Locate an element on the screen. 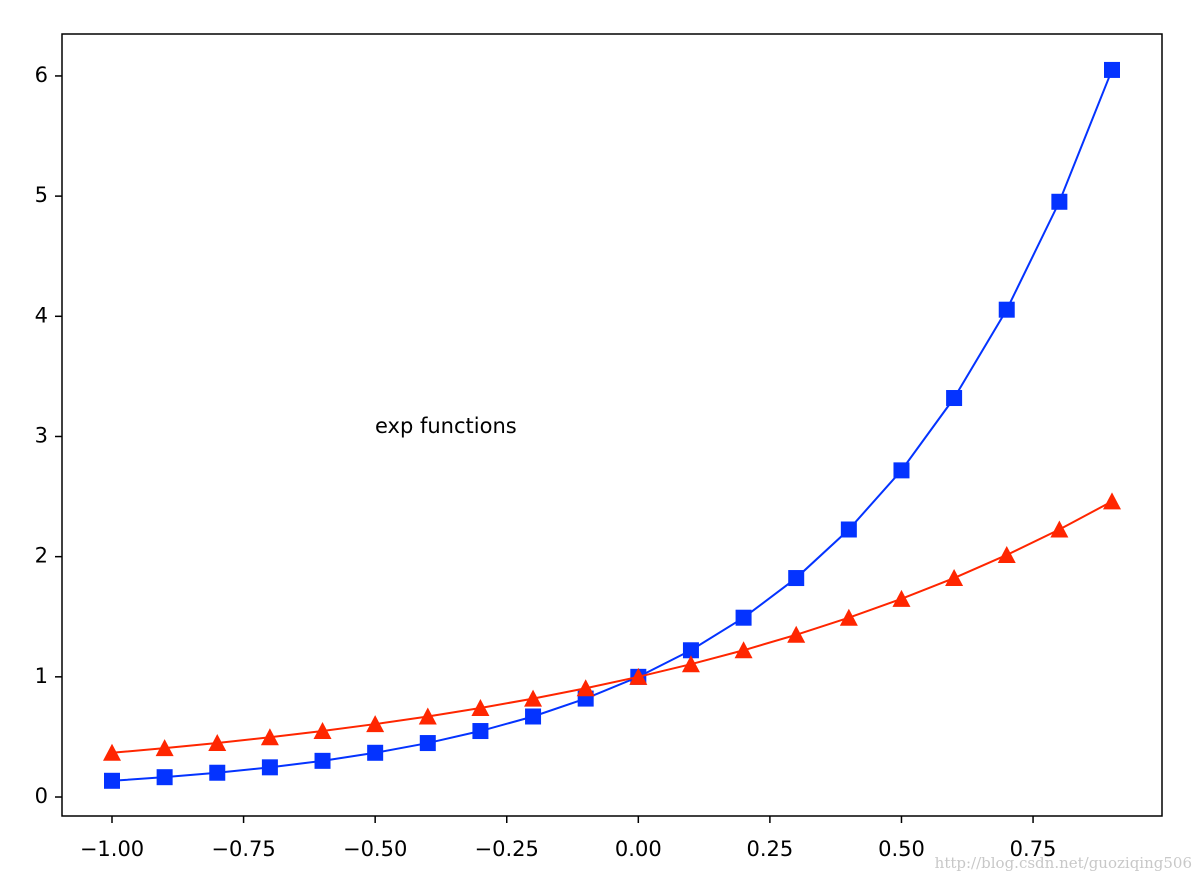  watermark: http://blog.csdn.net/guoziqing506 is located at coordinates (1063, 863).